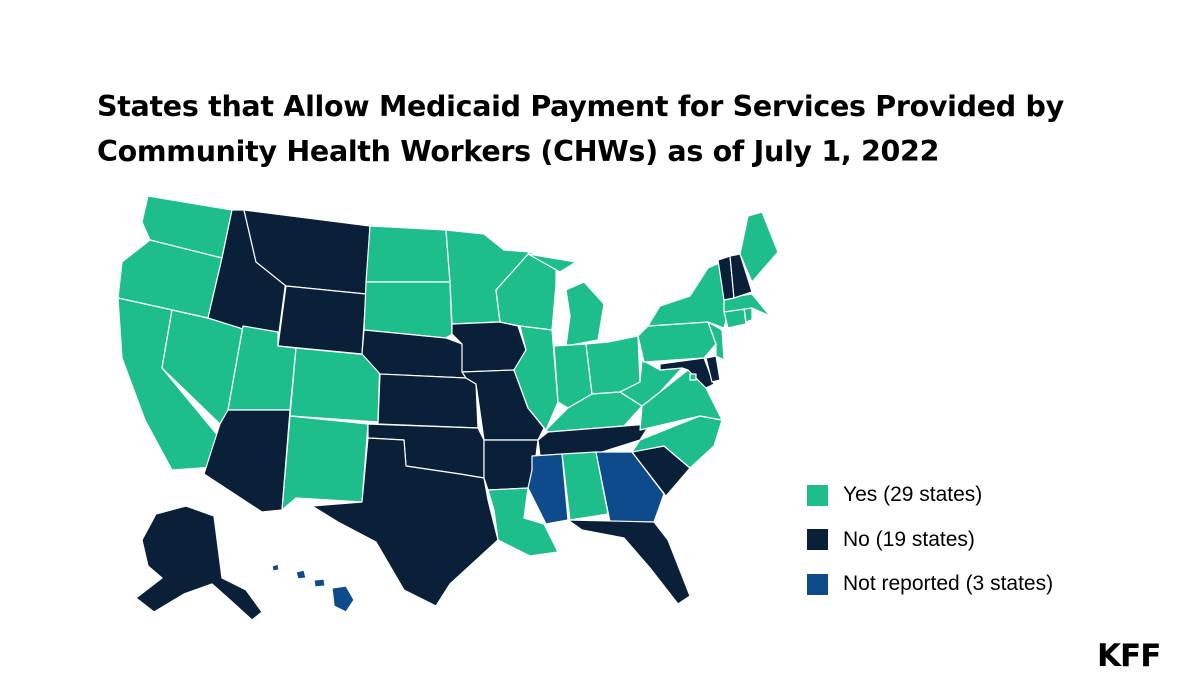 The height and width of the screenshot is (677, 1200). Describe the element at coordinates (536, 378) in the screenshot. I see `state-IL` at that location.